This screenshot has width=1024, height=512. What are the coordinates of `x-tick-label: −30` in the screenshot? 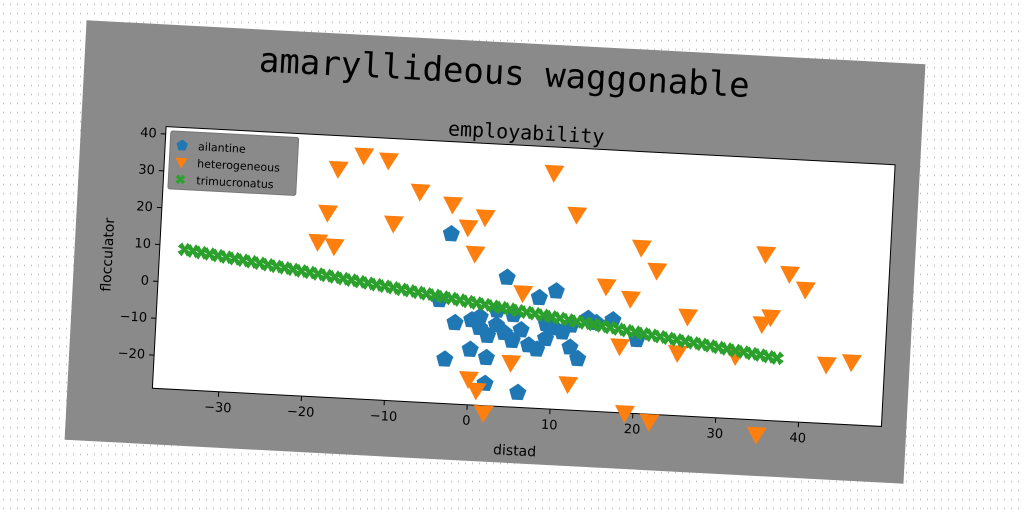 It's located at (218, 408).